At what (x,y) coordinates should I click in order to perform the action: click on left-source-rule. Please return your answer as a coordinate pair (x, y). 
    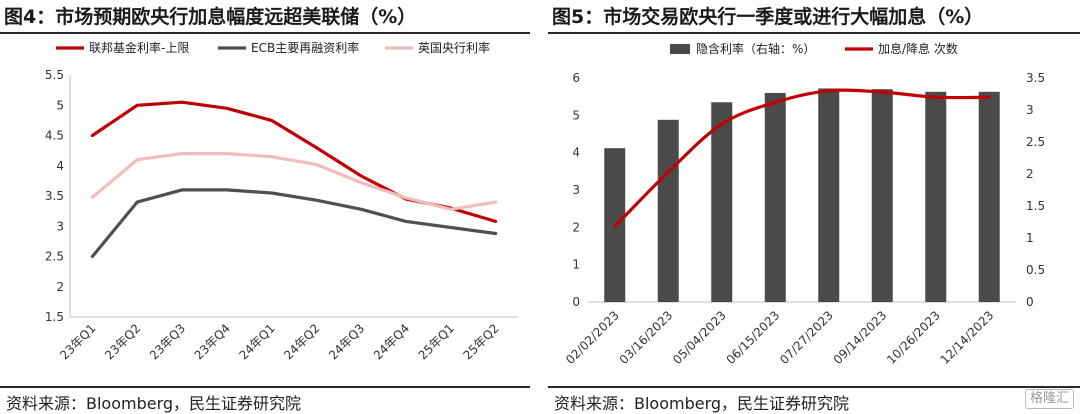
    Looking at the image, I should click on (265, 387).